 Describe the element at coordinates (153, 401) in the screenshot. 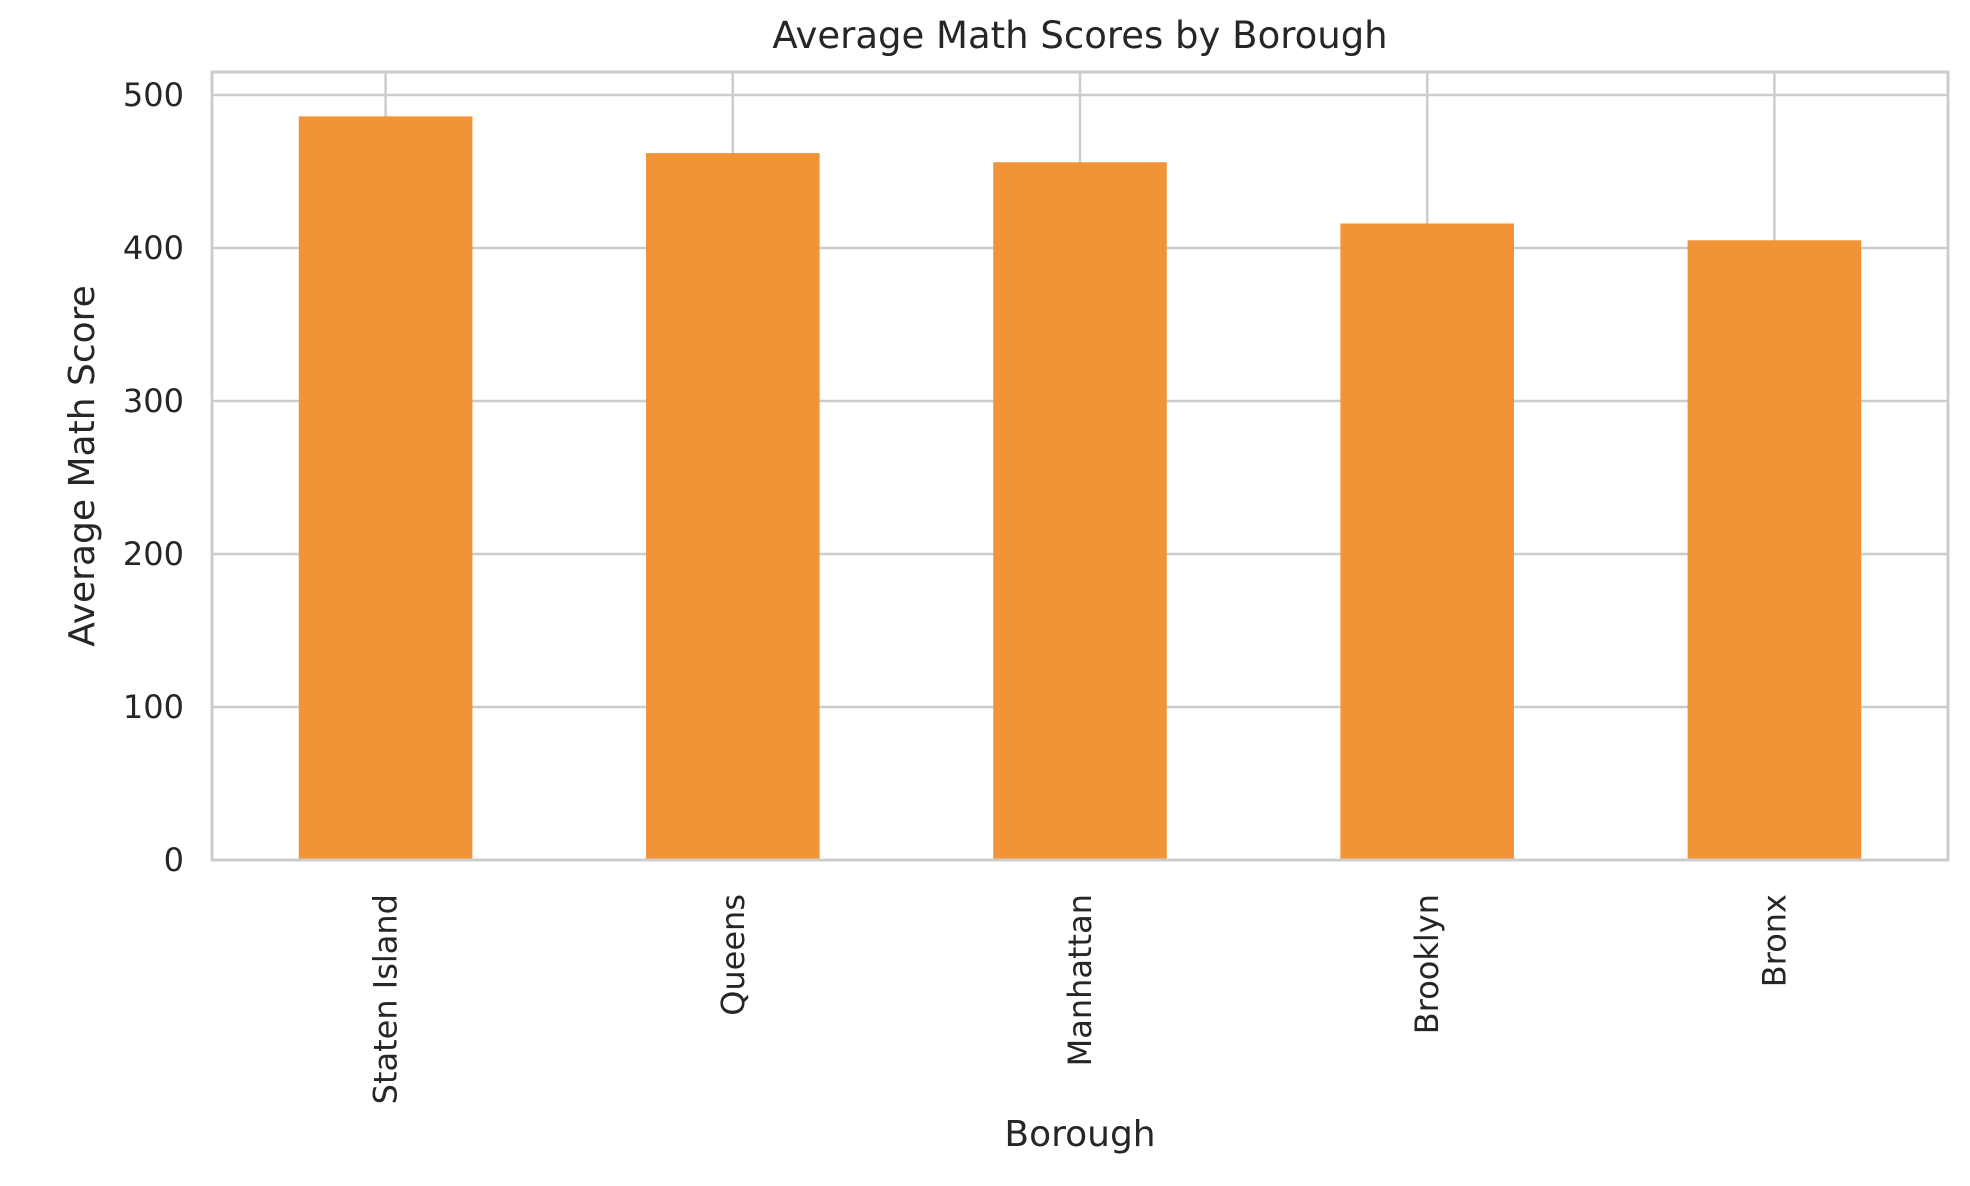

I see `y-tick-label: 300` at that location.